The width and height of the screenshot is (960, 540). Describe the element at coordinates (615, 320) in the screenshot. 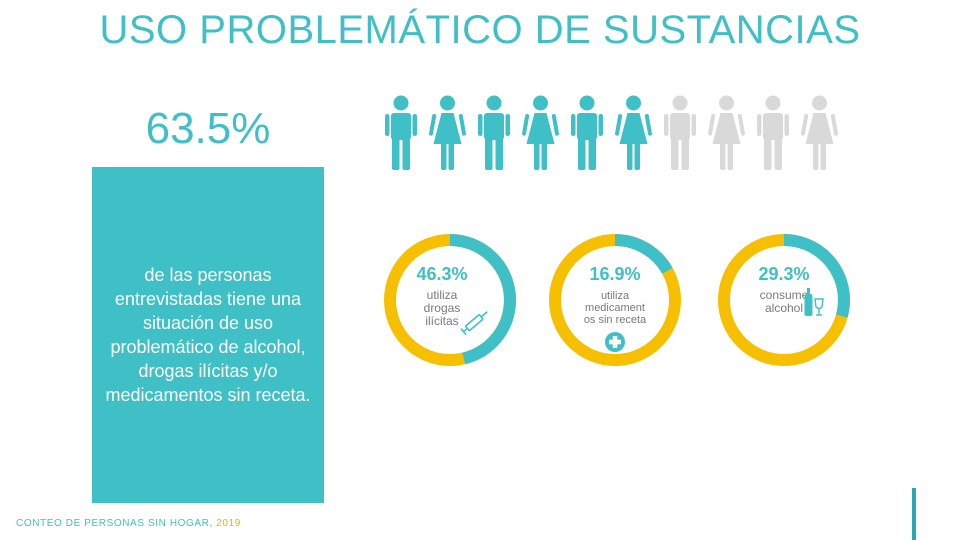

I see `donut-2-caption-line-3: os sin receta` at that location.